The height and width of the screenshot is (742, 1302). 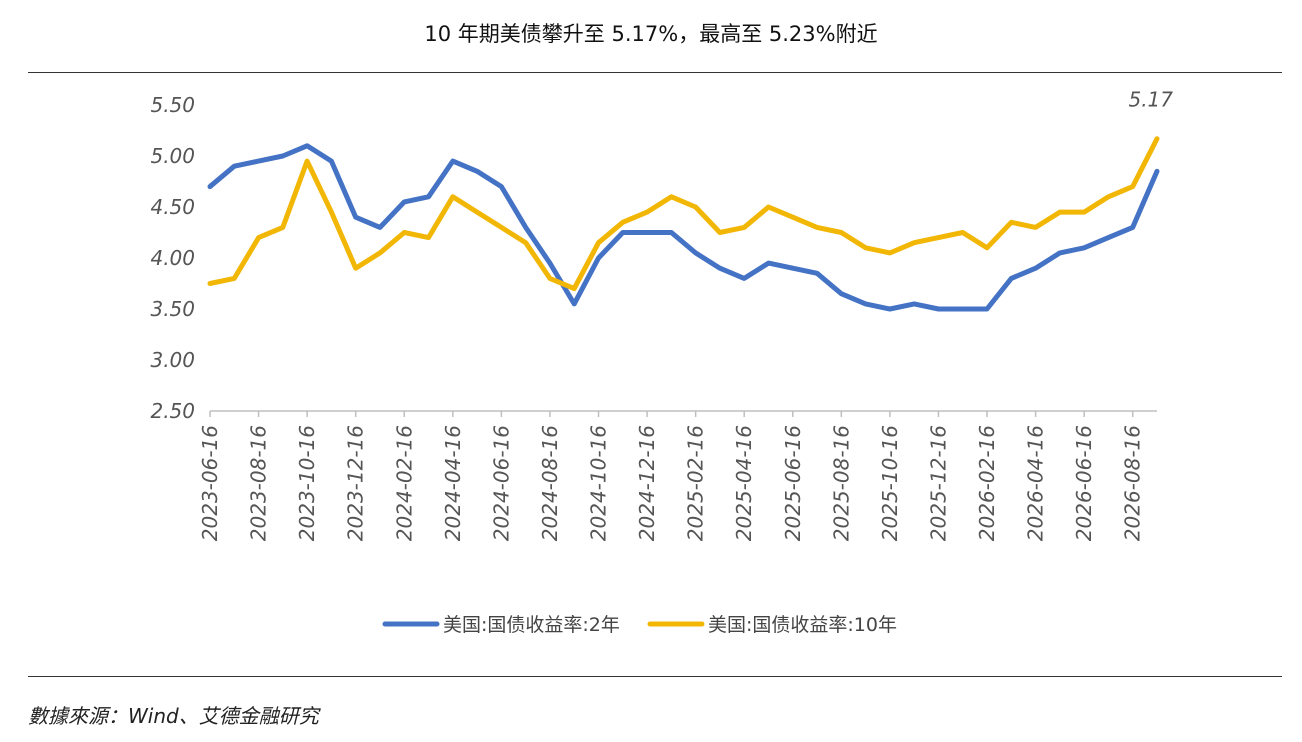 I want to click on x-tick-label: 2026-06-16, so click(x=1084, y=483).